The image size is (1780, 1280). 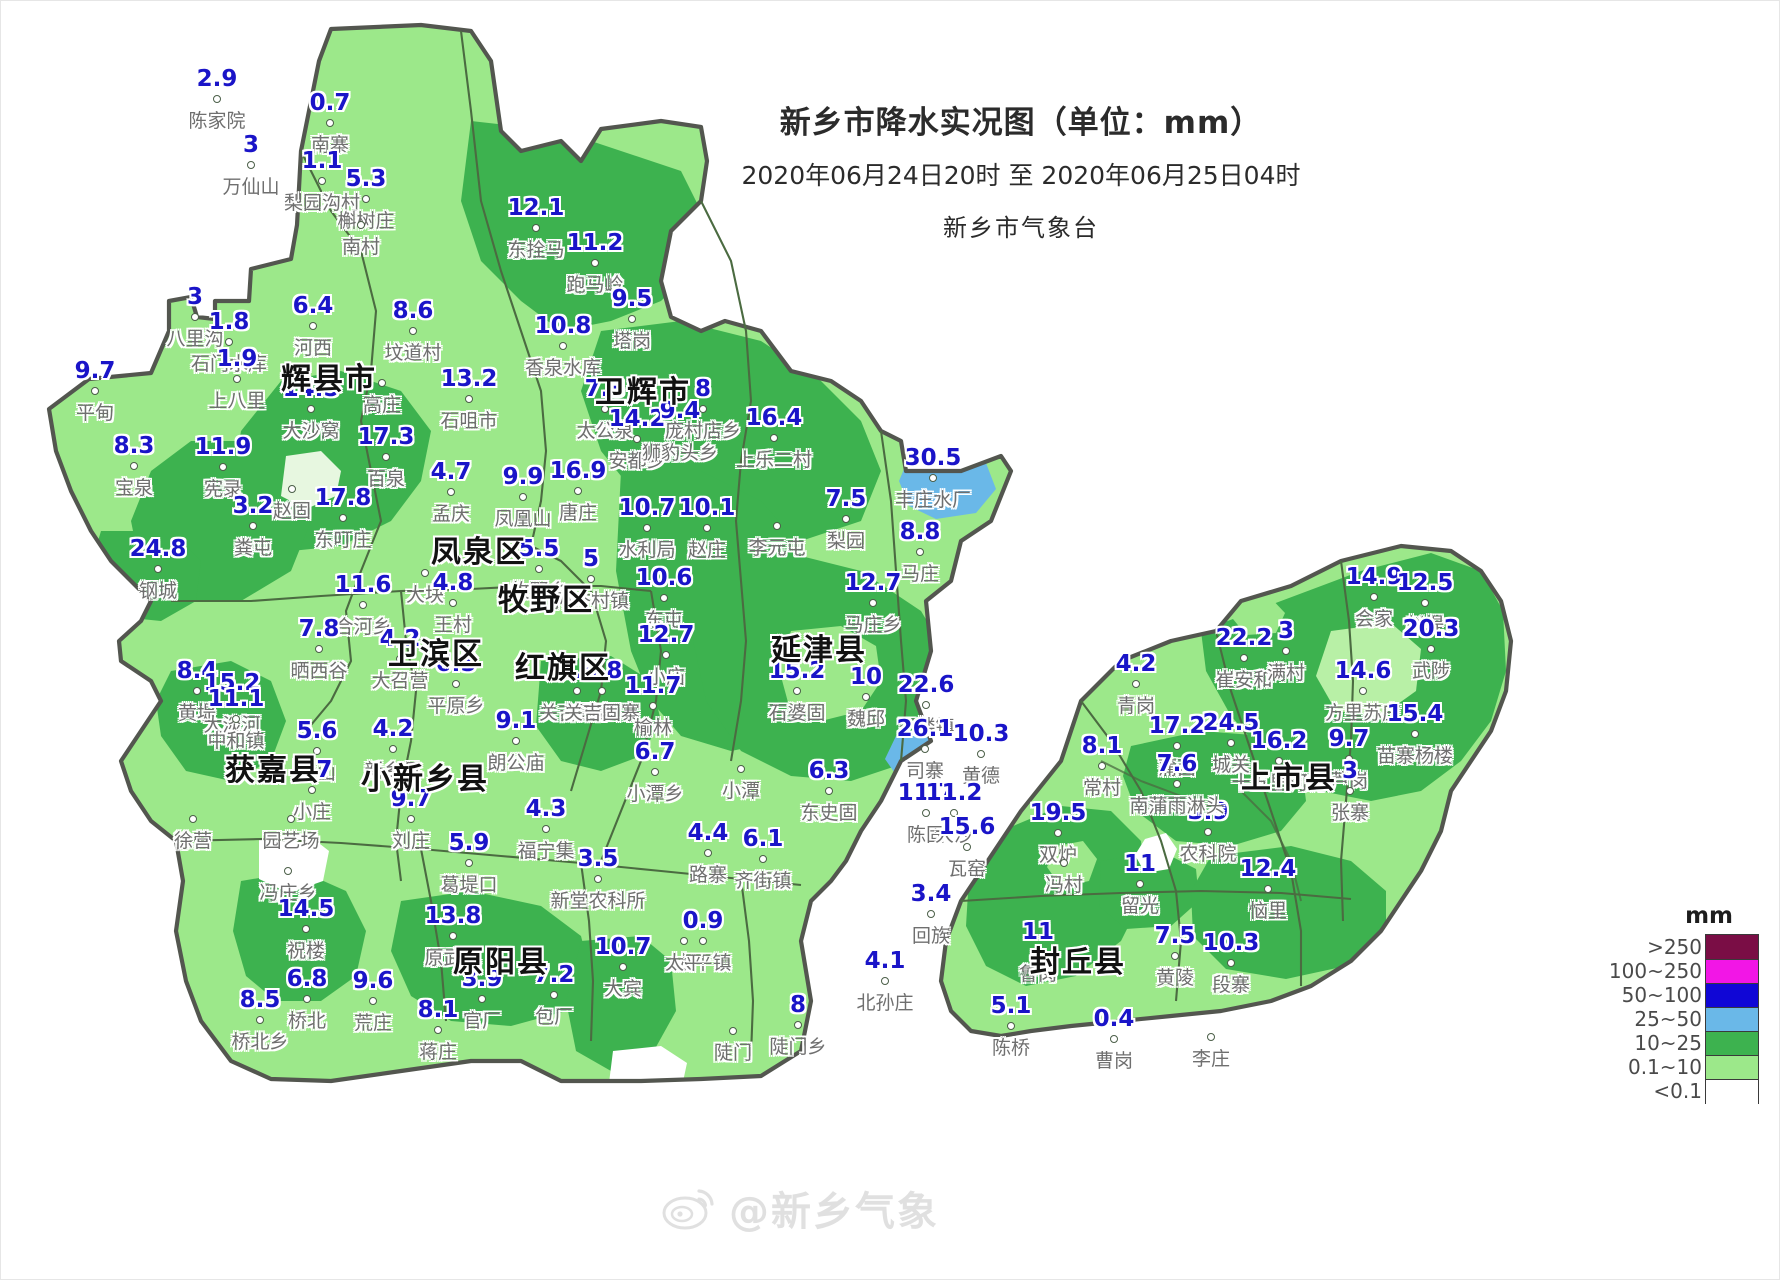 I want to click on station-value: 3.2, so click(x=253, y=506).